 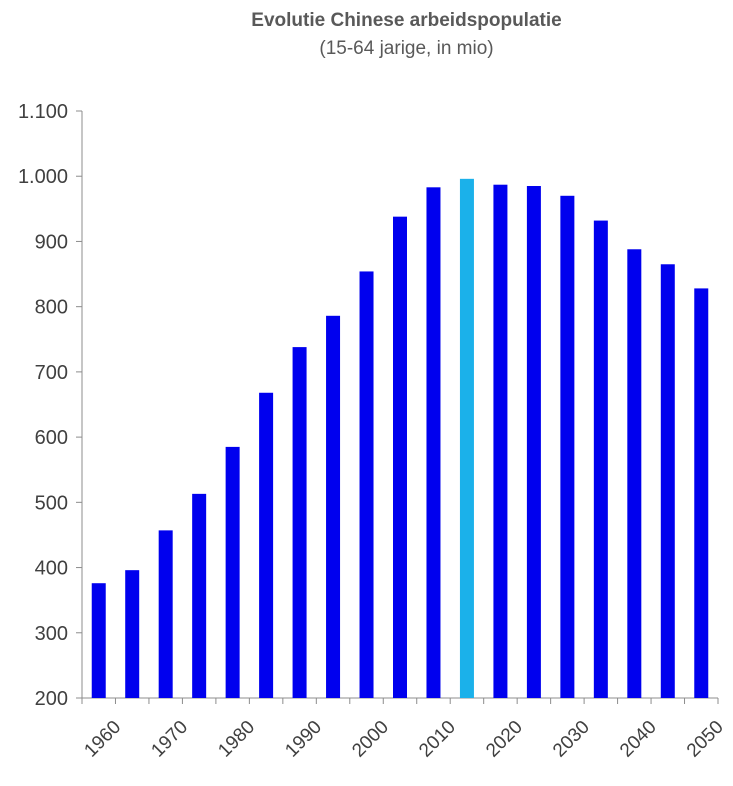 What do you see at coordinates (266, 545) in the screenshot?
I see `bar-1985` at bounding box center [266, 545].